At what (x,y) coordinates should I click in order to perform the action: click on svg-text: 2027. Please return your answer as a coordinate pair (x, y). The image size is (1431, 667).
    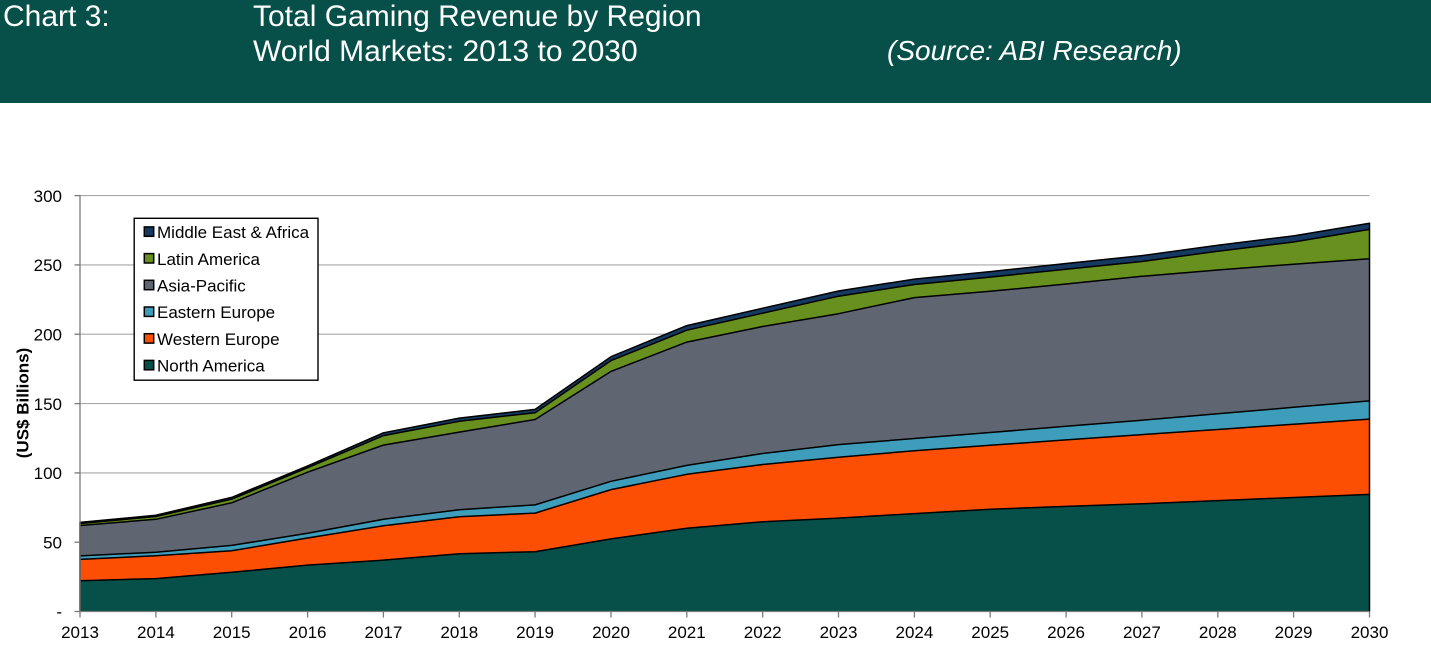
    Looking at the image, I should click on (1142, 632).